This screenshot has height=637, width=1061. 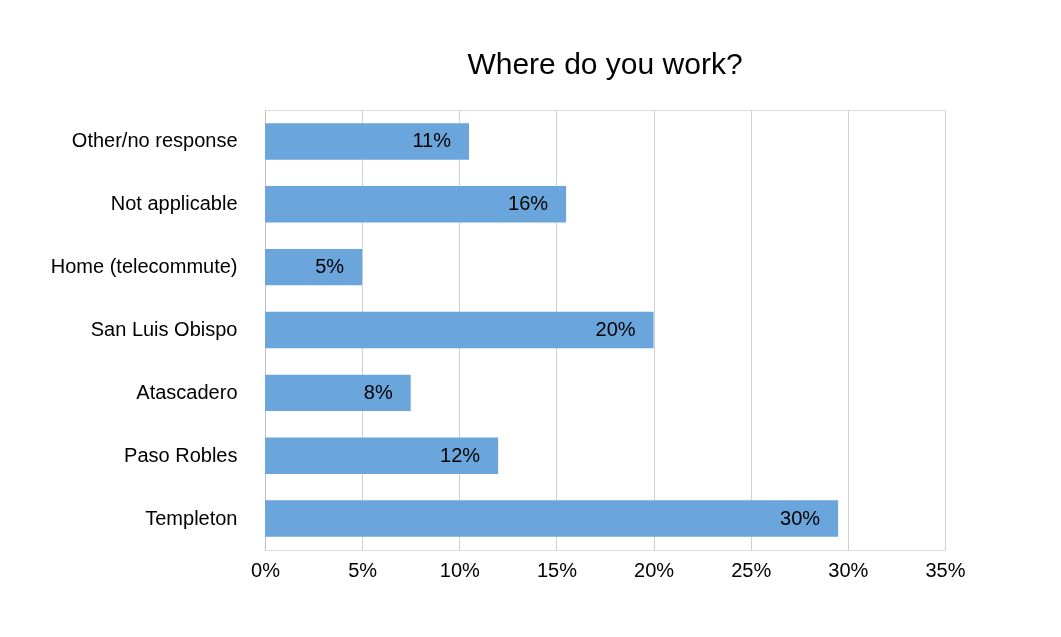 What do you see at coordinates (154, 140) in the screenshot?
I see `y-tick-label: Other/no response` at bounding box center [154, 140].